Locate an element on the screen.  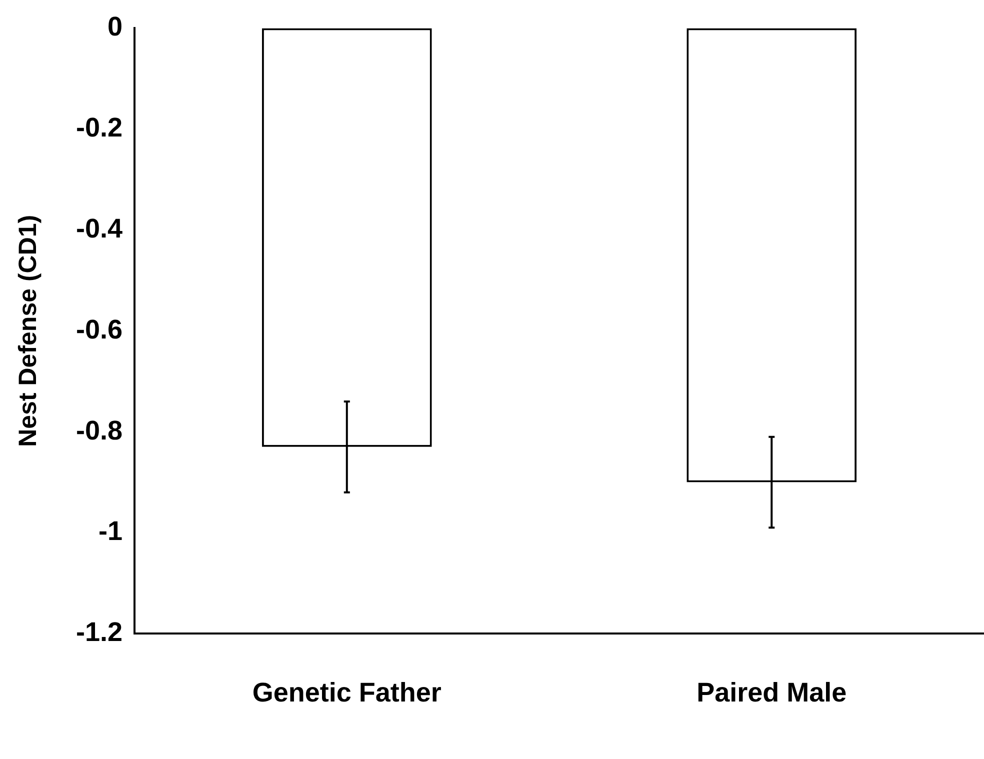
y-tick-label: 0 is located at coordinates (115, 27).